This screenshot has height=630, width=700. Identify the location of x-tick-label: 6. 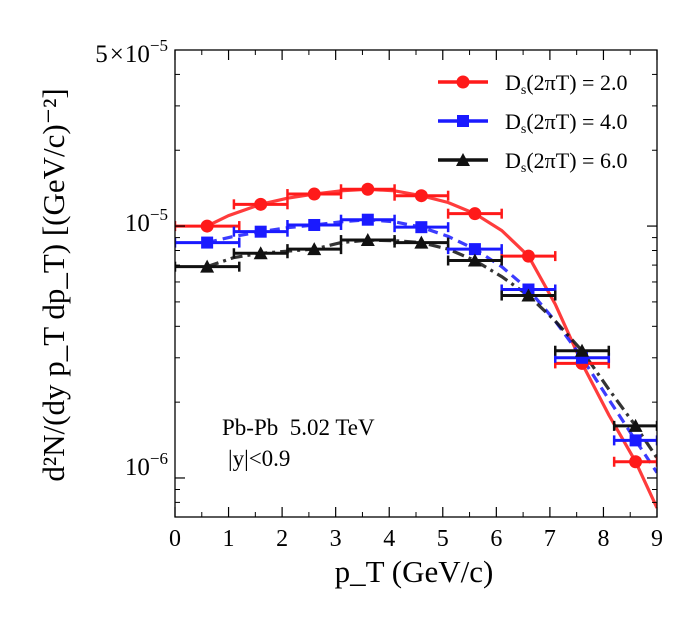
(496, 539).